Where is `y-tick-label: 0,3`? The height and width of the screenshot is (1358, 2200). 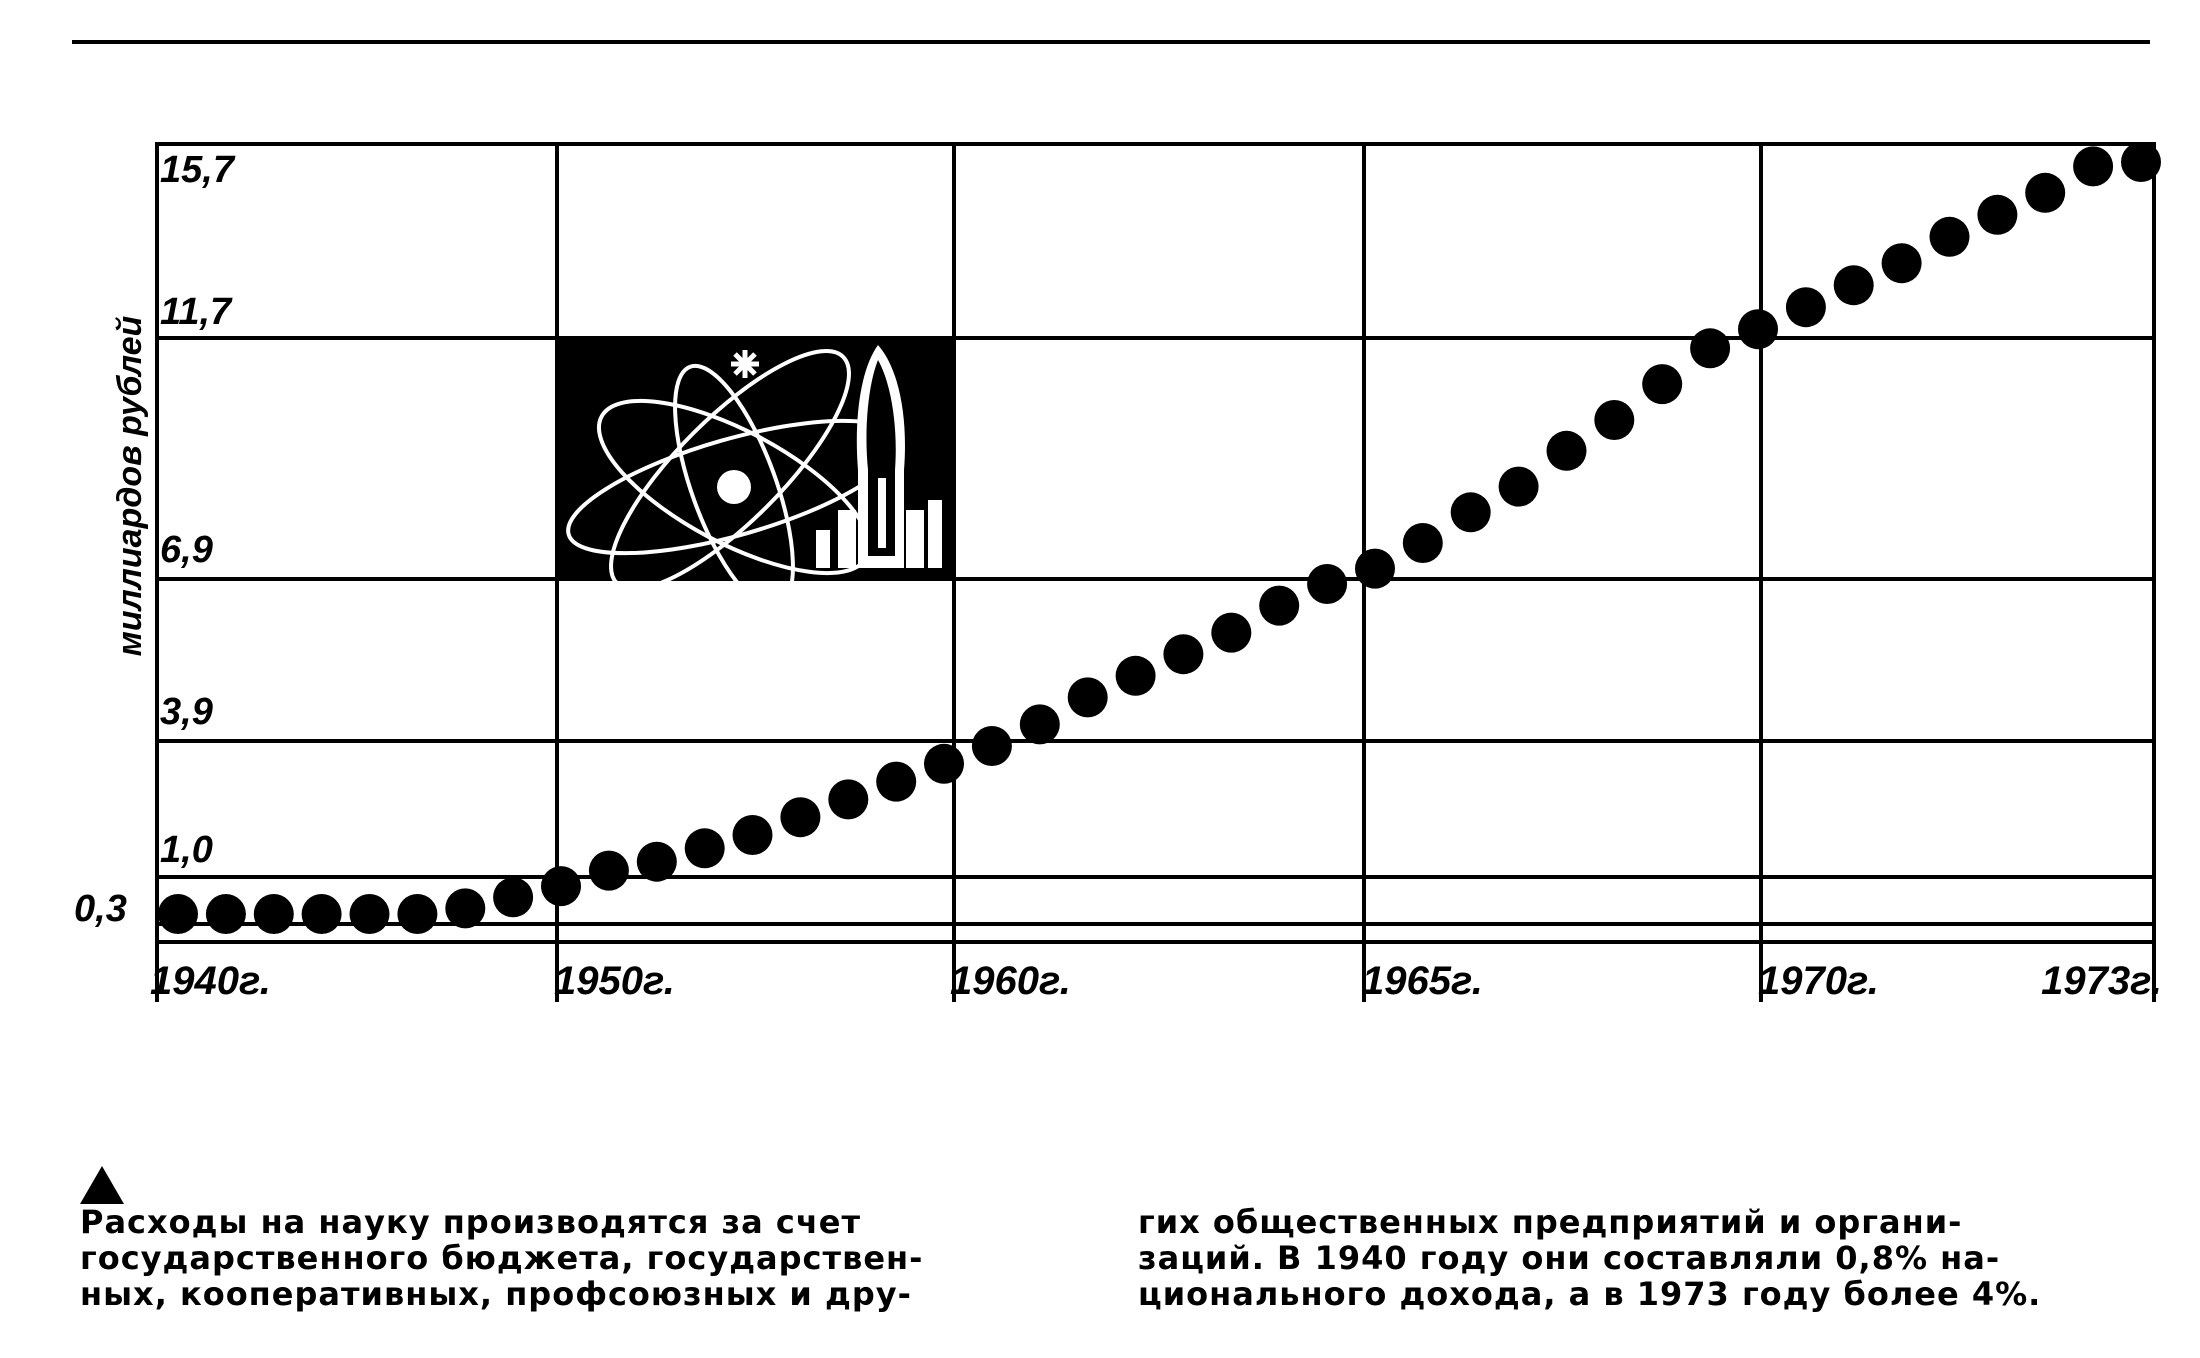 y-tick-label: 0,3 is located at coordinates (100, 909).